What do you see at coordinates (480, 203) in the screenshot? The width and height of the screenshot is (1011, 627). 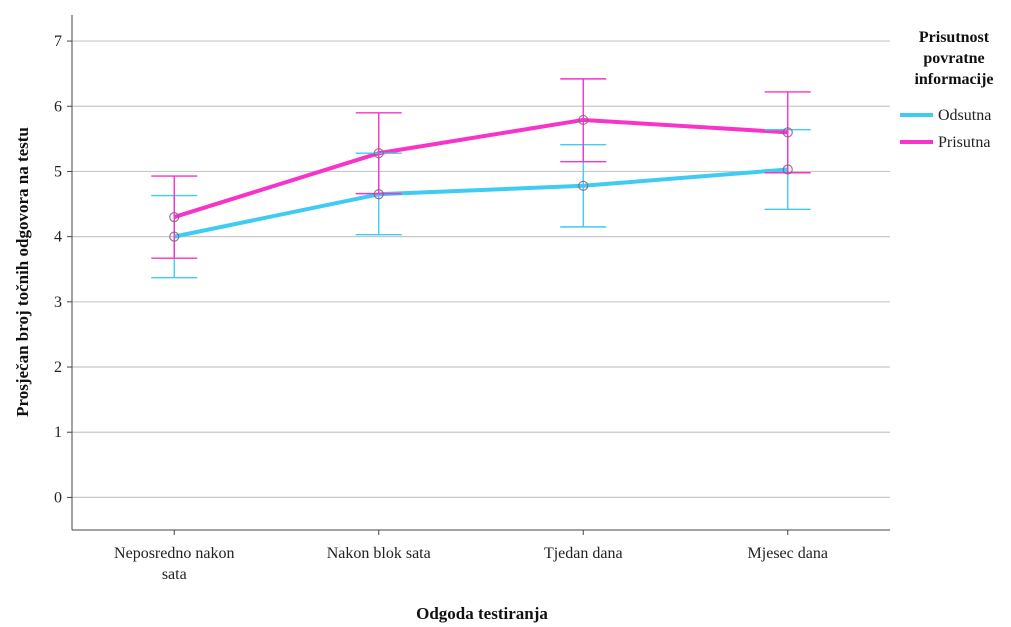 I see `series-line-odsutna` at bounding box center [480, 203].